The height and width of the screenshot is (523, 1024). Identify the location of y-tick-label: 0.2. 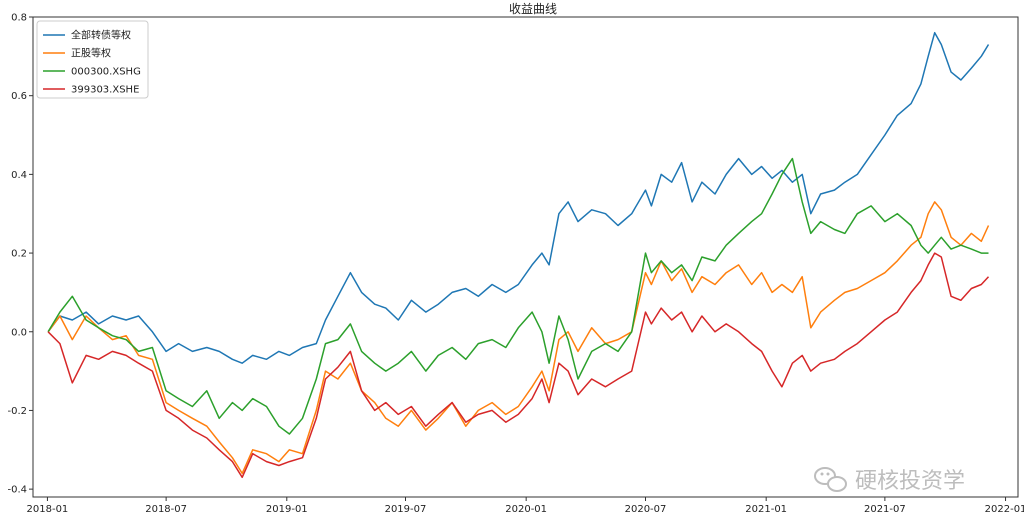
(19, 254).